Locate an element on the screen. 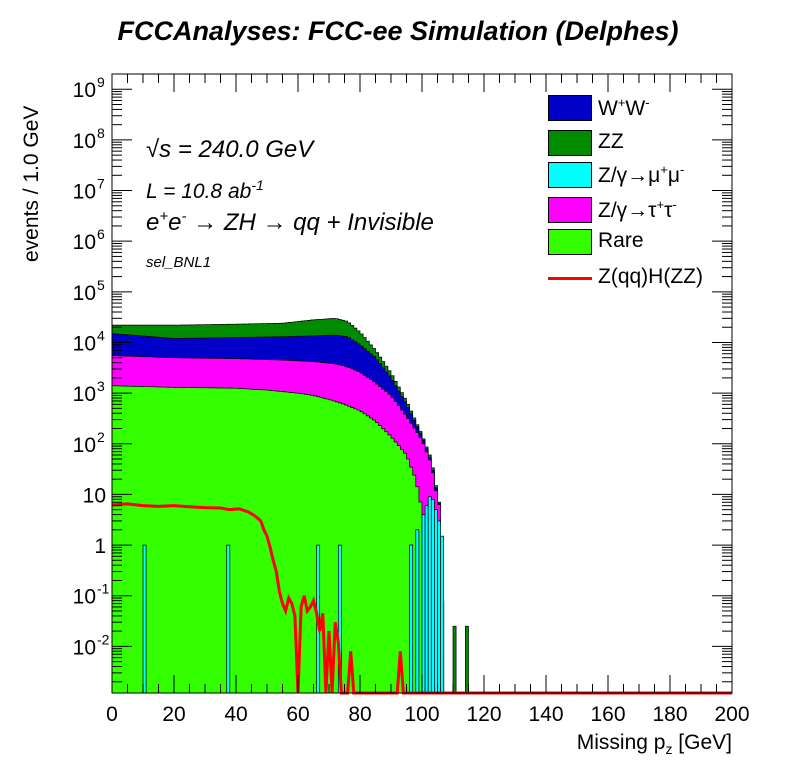 The height and width of the screenshot is (772, 796). y-tick-label: 1 is located at coordinates (100, 546).